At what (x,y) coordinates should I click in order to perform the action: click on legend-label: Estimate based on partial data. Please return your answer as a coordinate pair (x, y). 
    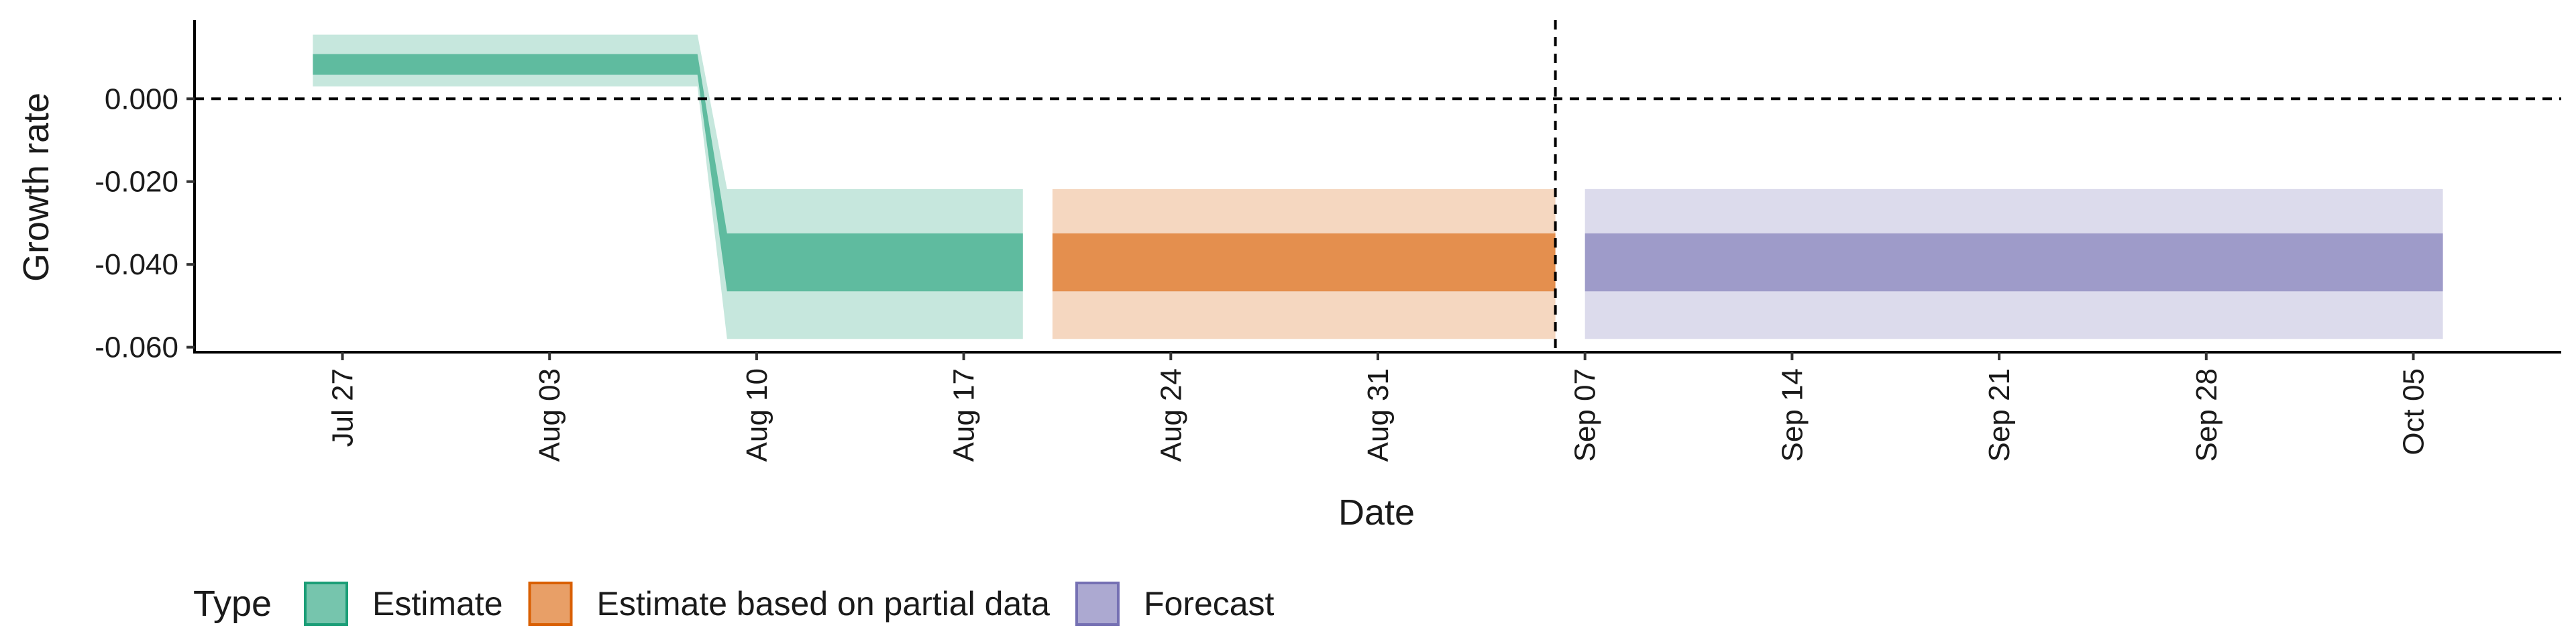
    Looking at the image, I should click on (824, 604).